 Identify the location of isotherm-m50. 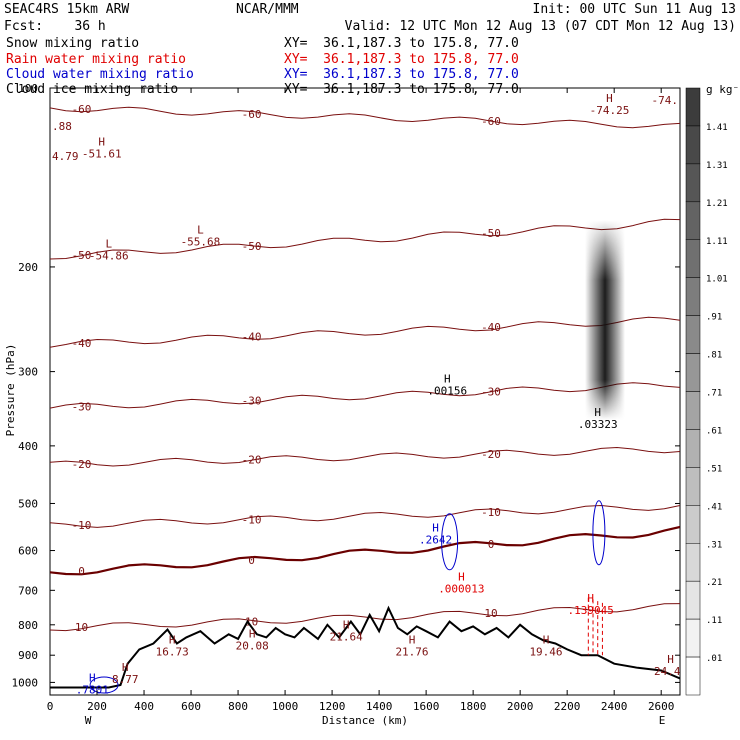
(365, 239).